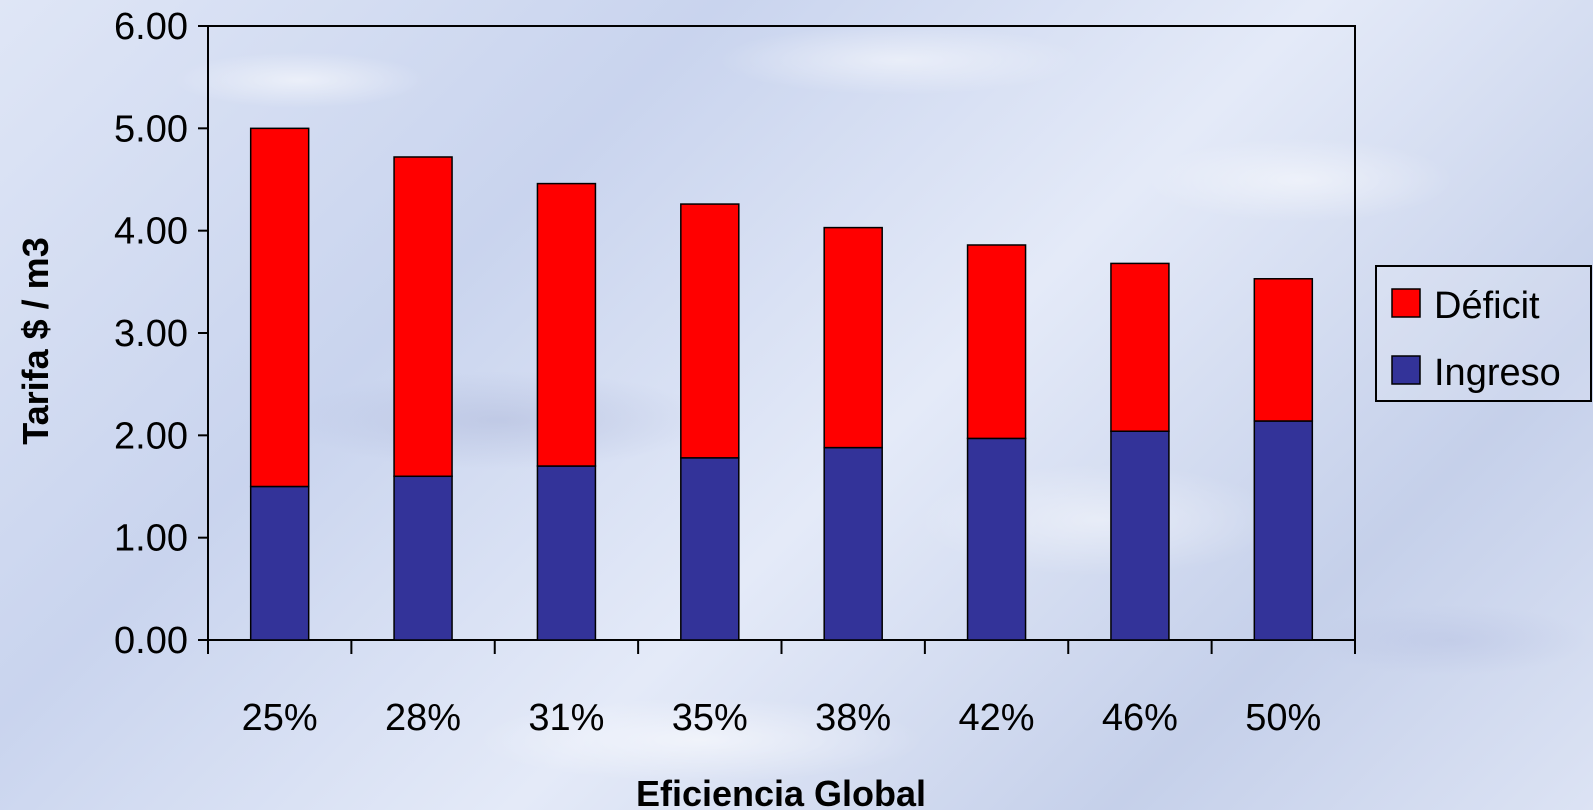  What do you see at coordinates (997, 718) in the screenshot?
I see `x-tick-label: 42%` at bounding box center [997, 718].